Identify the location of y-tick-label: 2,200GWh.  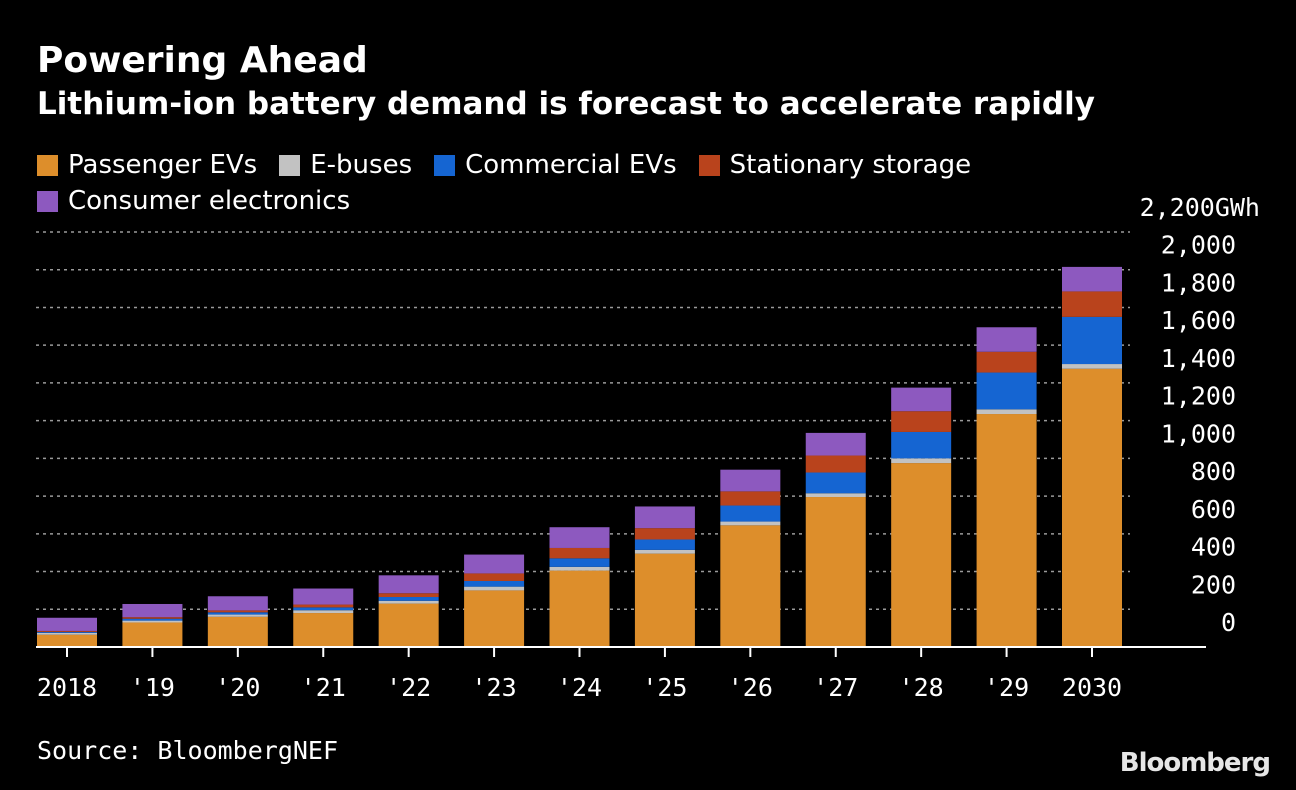
(1200, 207).